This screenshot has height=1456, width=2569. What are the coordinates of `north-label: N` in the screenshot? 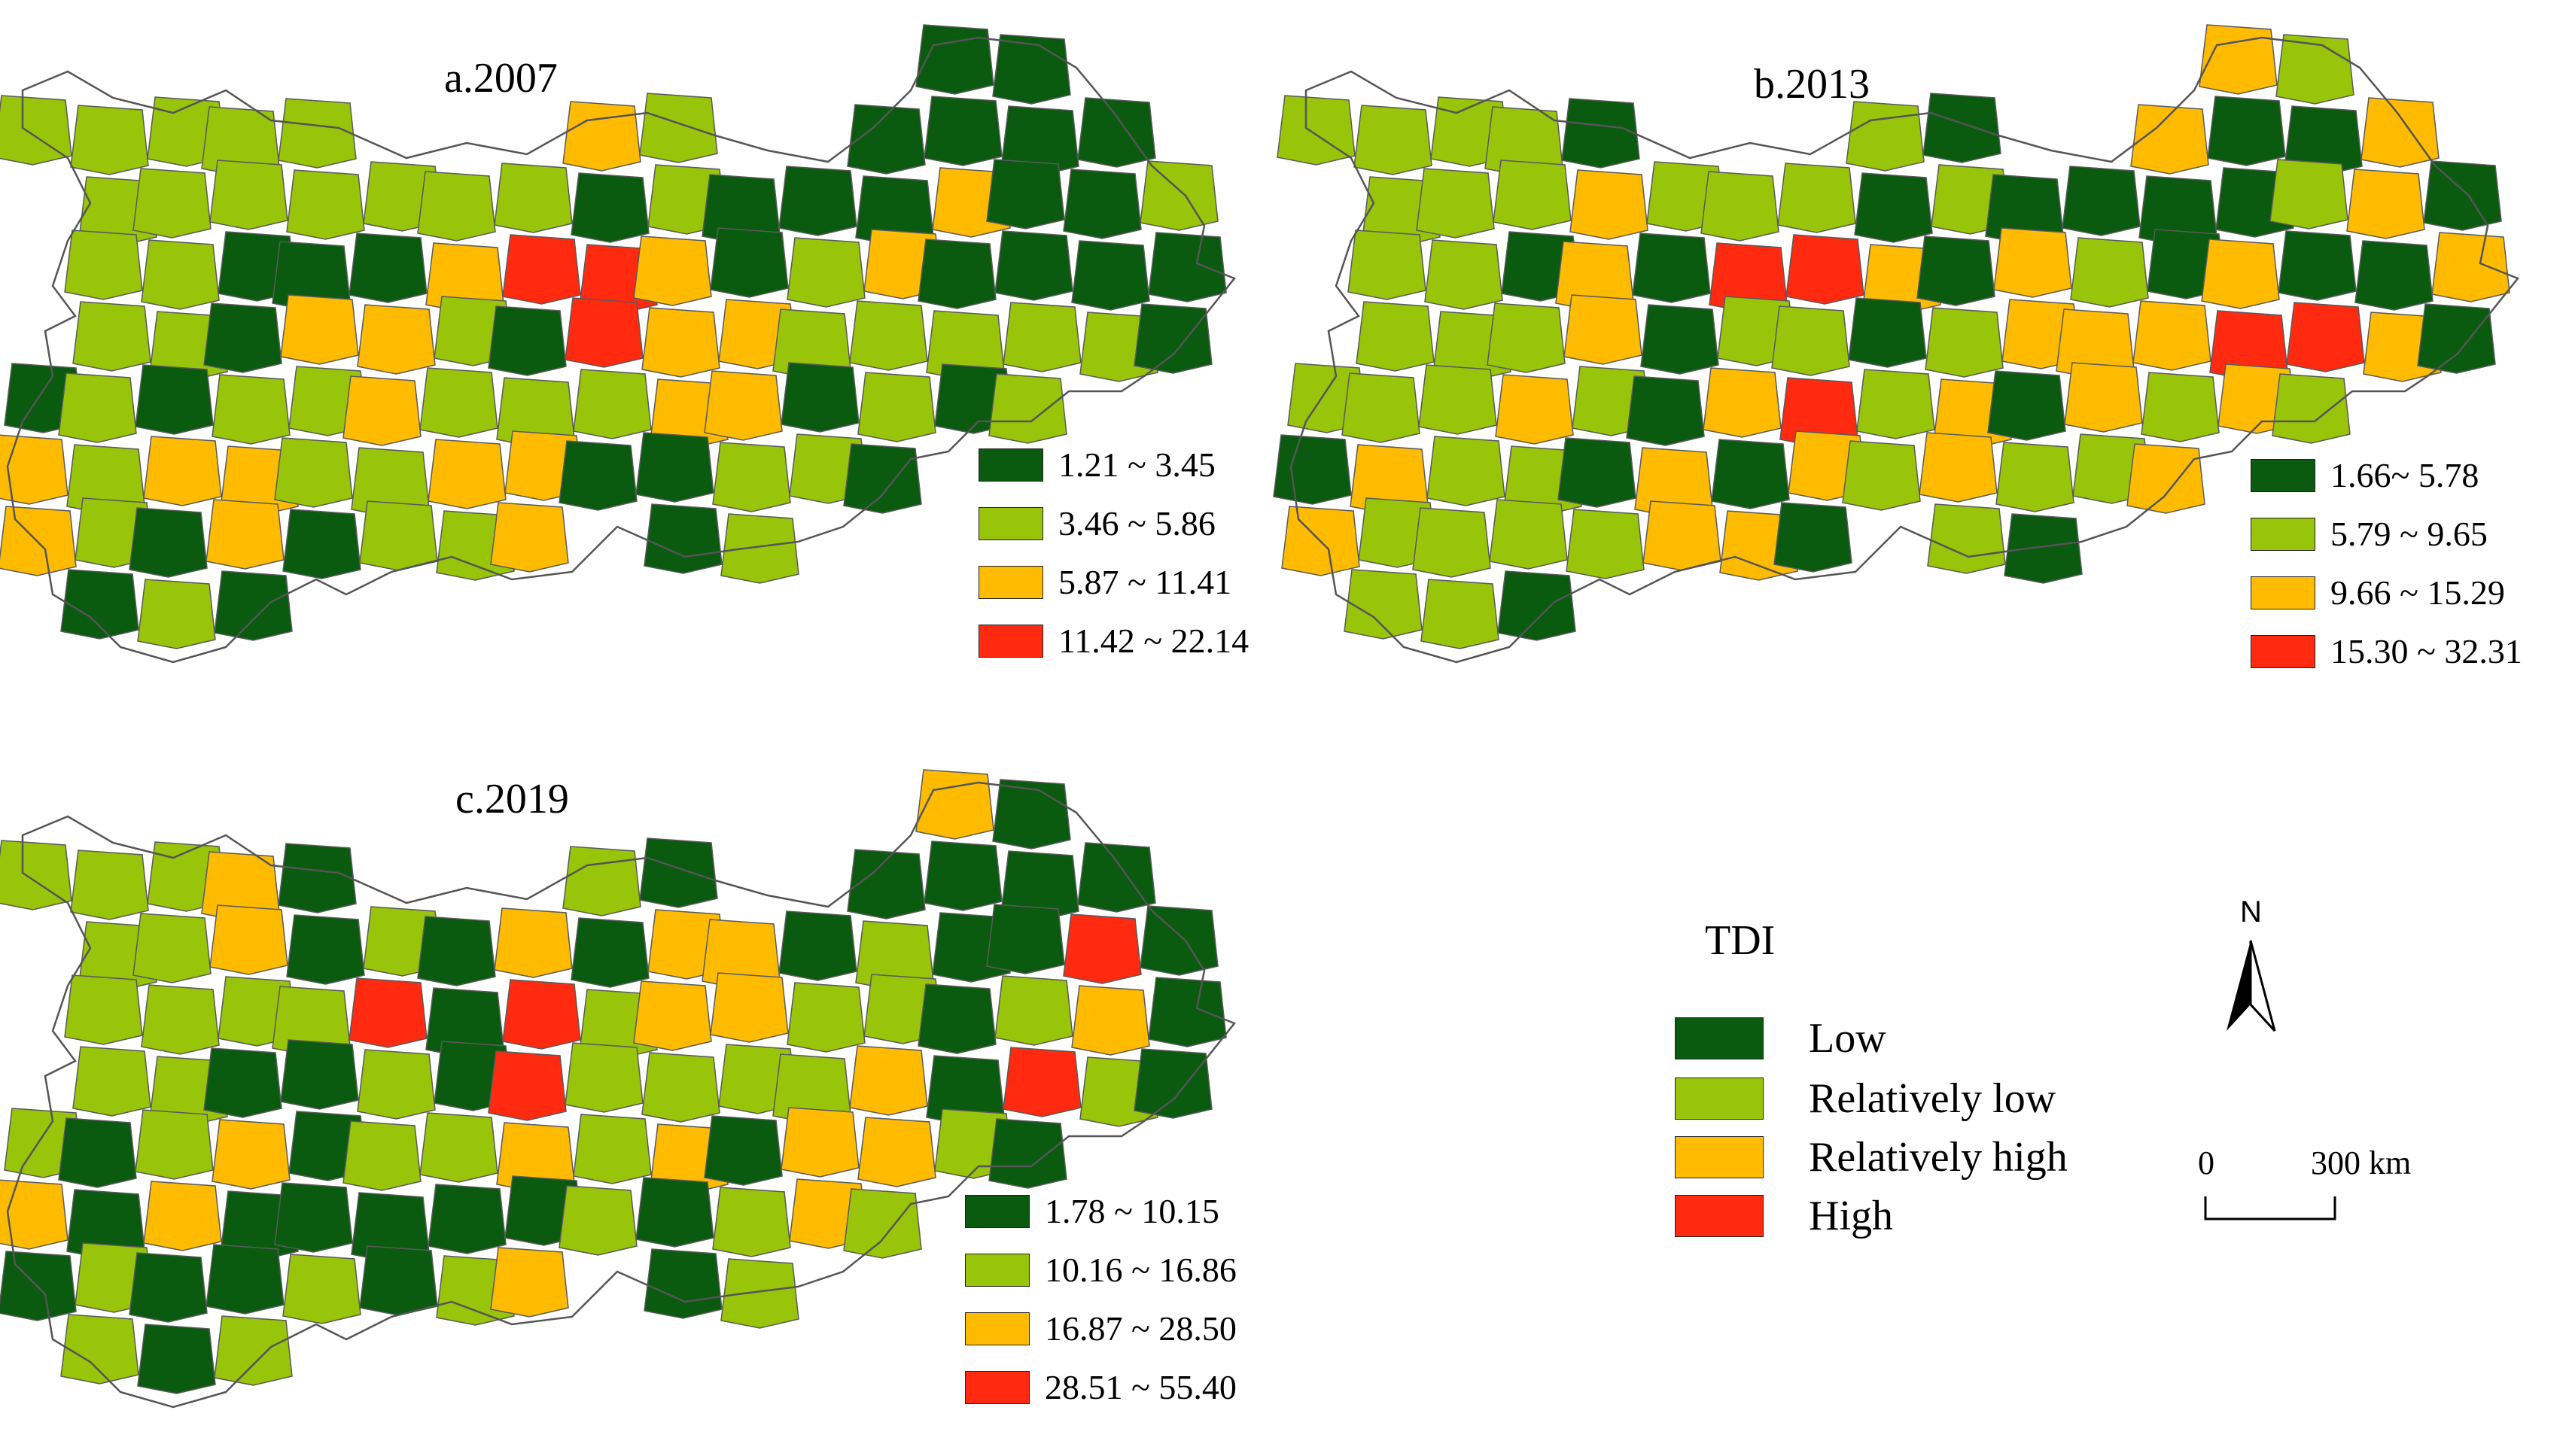 It's located at (2251, 912).